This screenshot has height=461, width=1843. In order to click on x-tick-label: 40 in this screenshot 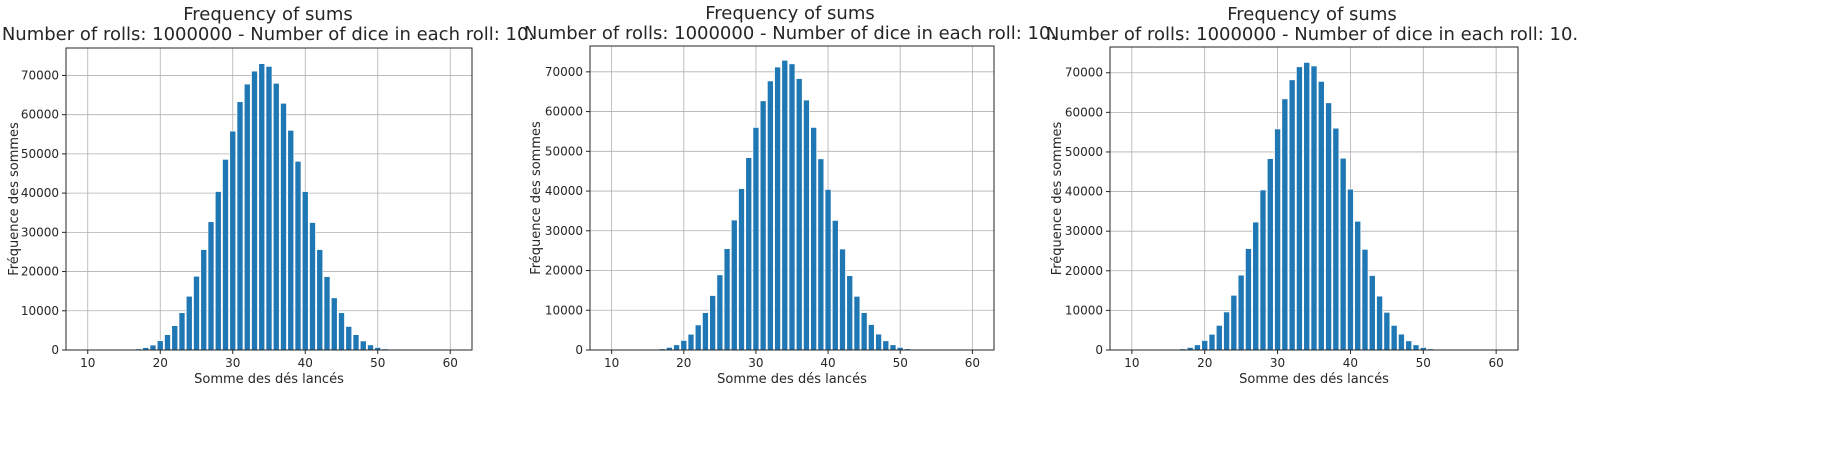, I will do `click(827, 363)`.